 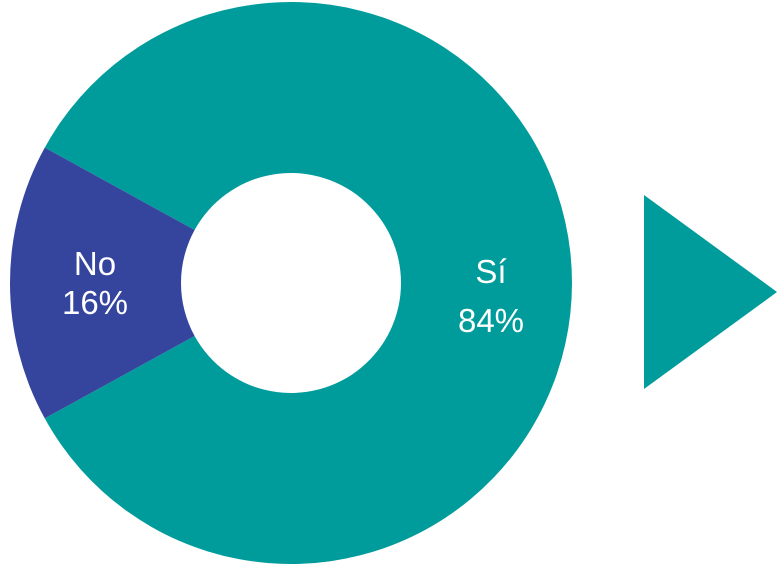 I want to click on slice-no, so click(x=102, y=283).